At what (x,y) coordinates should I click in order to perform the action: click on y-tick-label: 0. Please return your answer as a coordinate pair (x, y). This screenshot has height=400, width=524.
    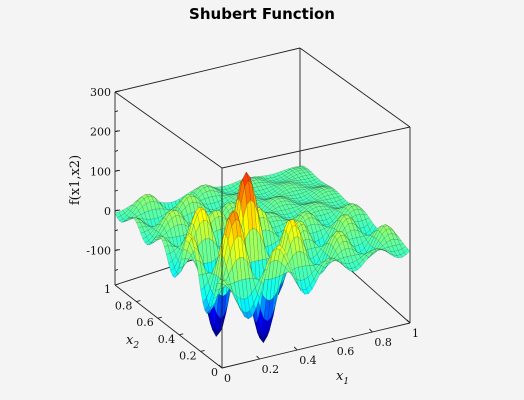
    Looking at the image, I should click on (214, 372).